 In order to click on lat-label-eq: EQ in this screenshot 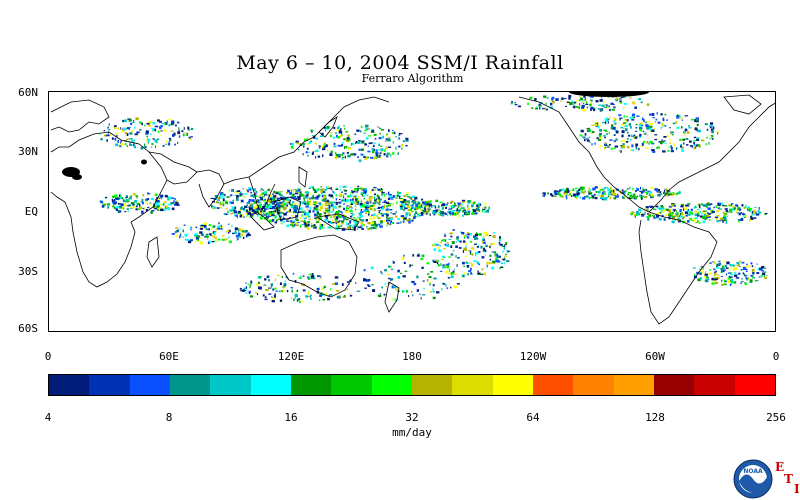, I will do `click(31, 211)`.